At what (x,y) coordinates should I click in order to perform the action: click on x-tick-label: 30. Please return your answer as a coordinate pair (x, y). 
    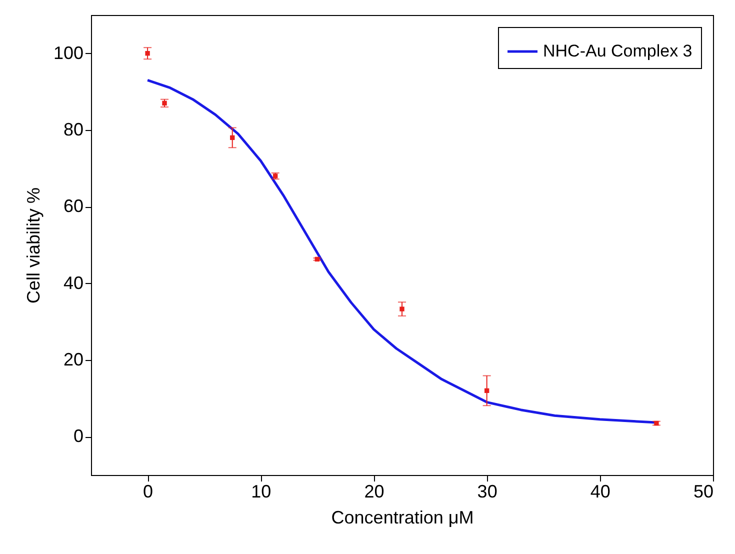
    Looking at the image, I should click on (487, 492).